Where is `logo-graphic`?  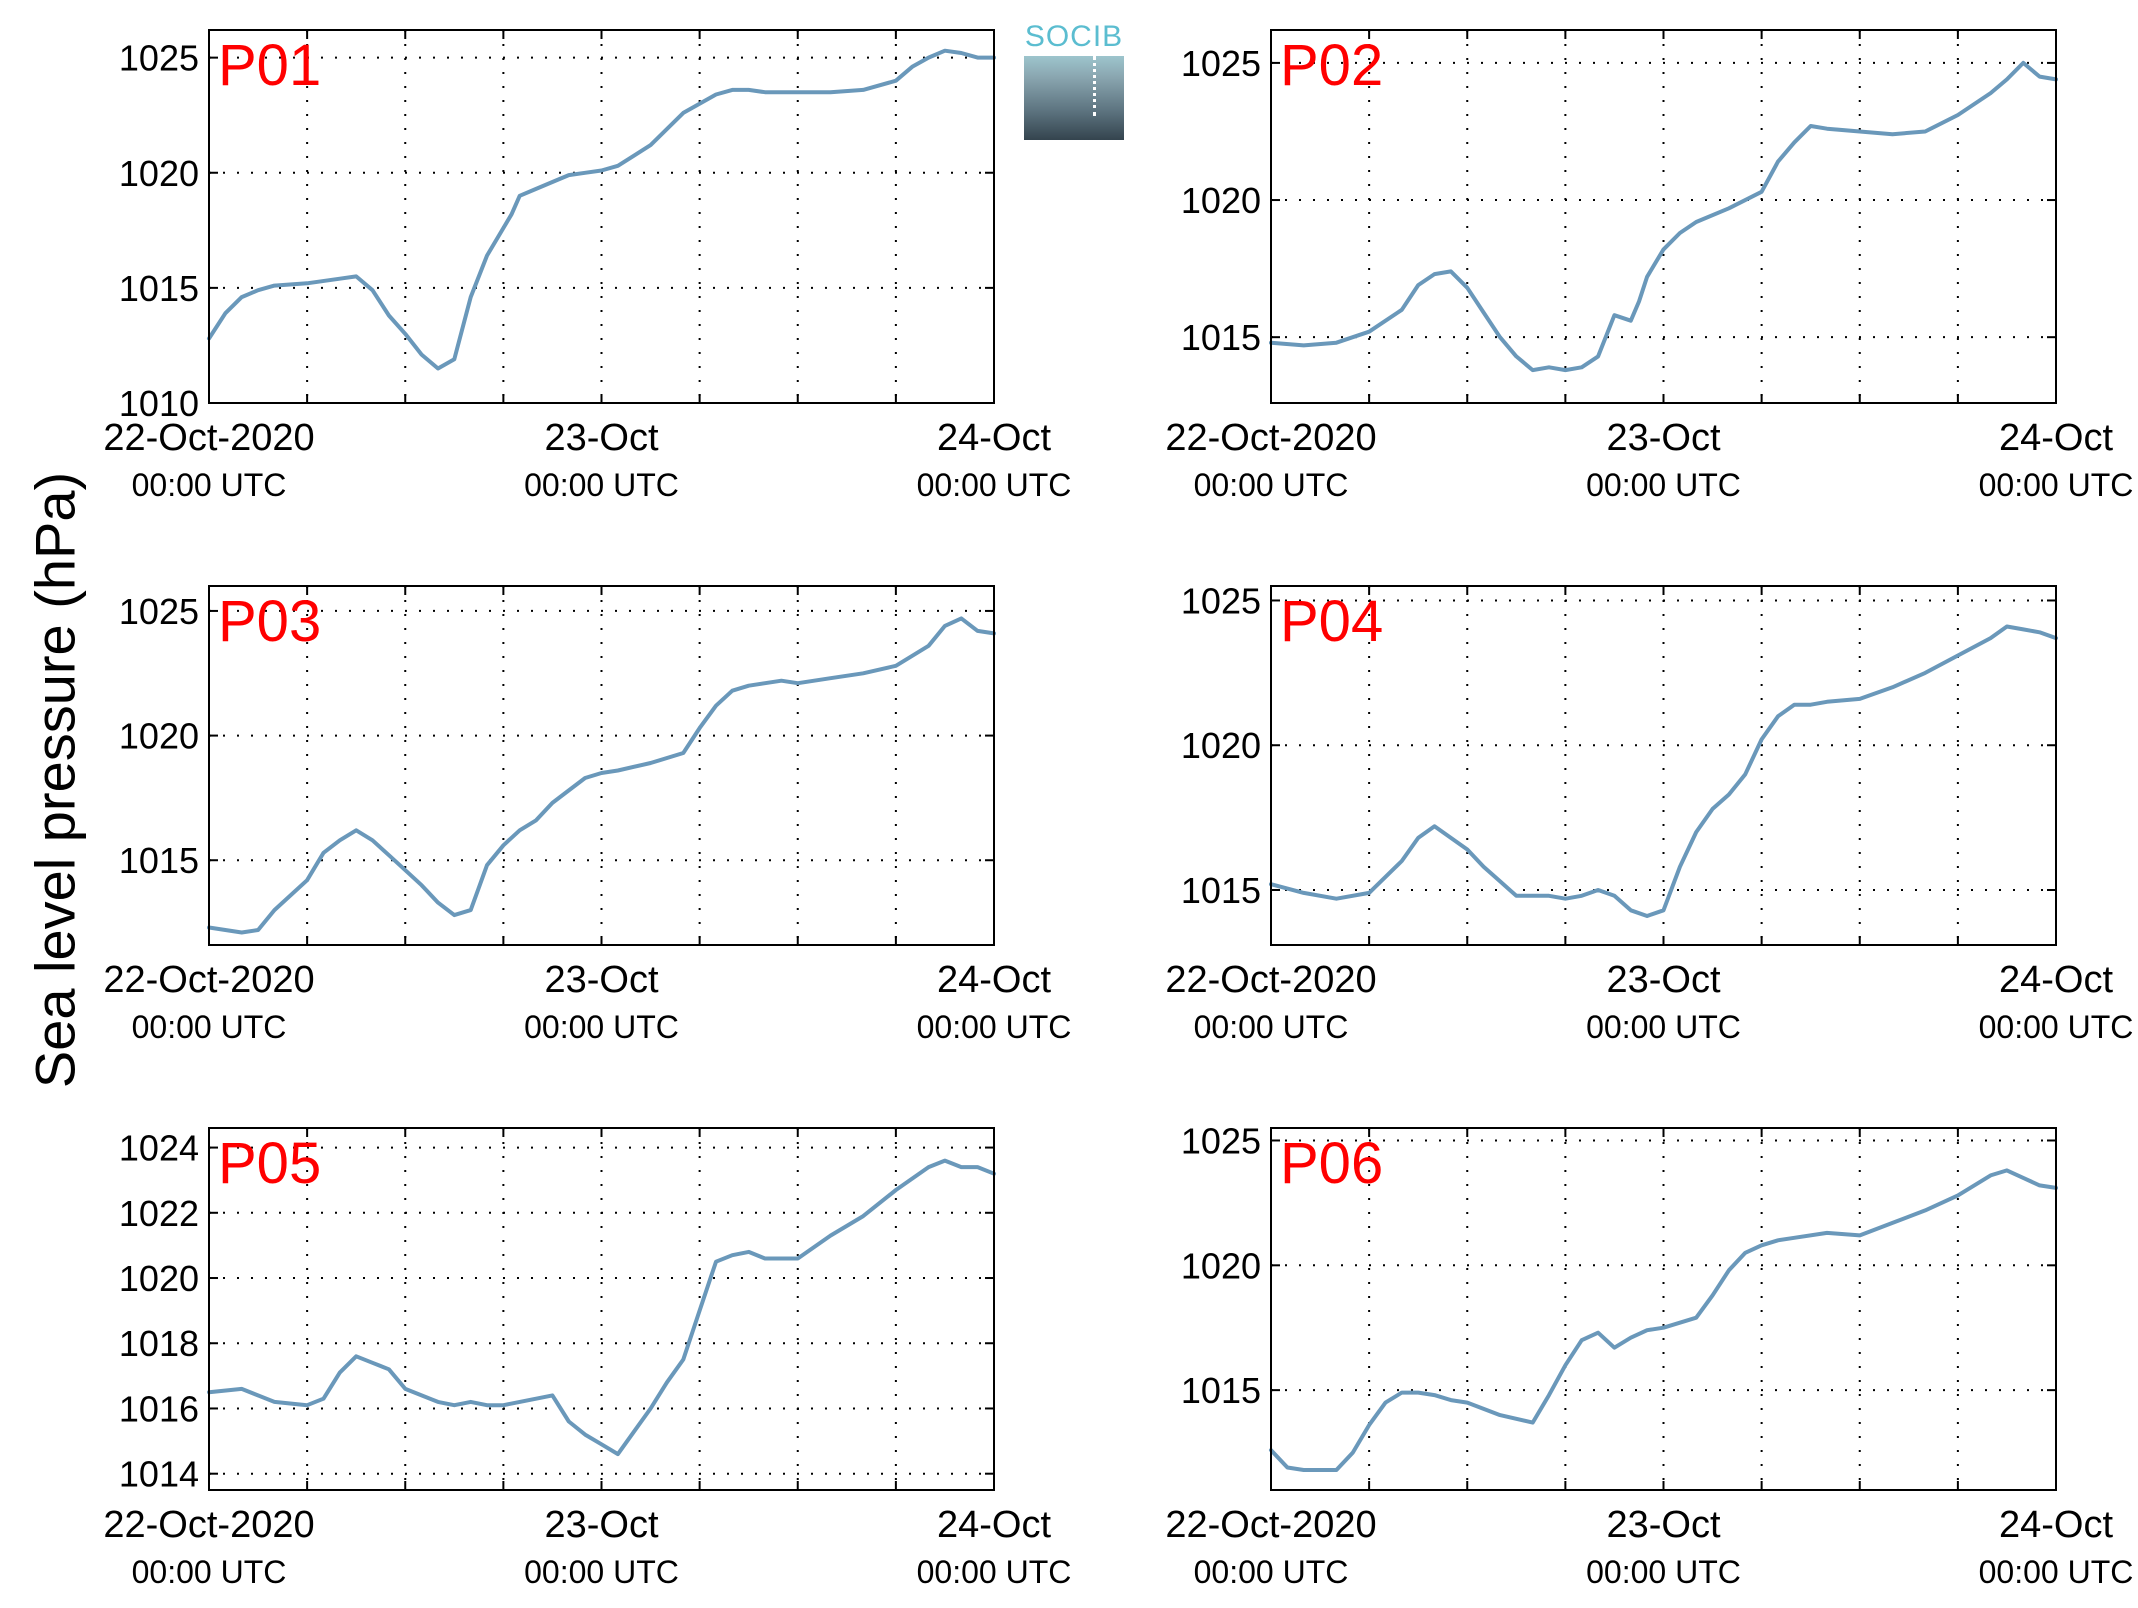 logo-graphic is located at coordinates (1074, 98).